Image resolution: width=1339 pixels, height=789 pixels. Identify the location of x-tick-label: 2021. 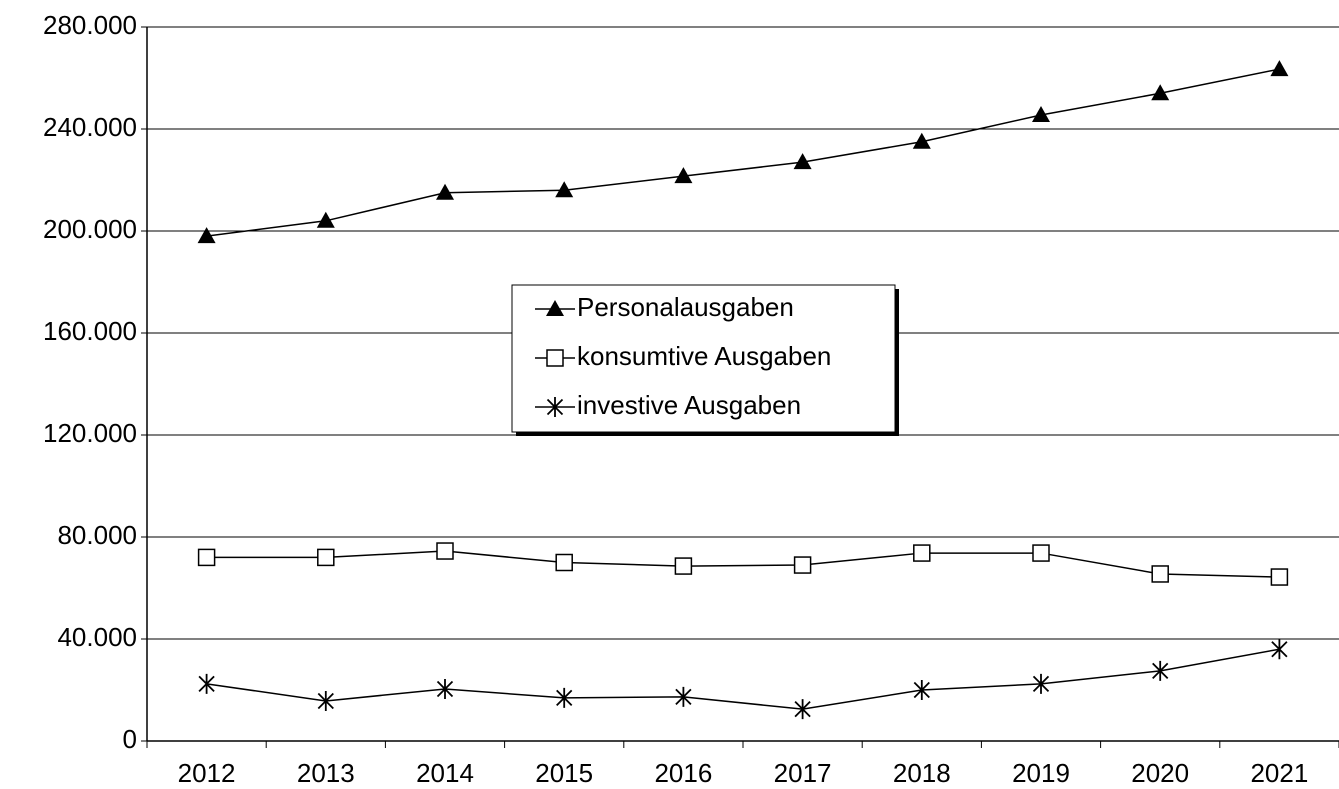
(1279, 773).